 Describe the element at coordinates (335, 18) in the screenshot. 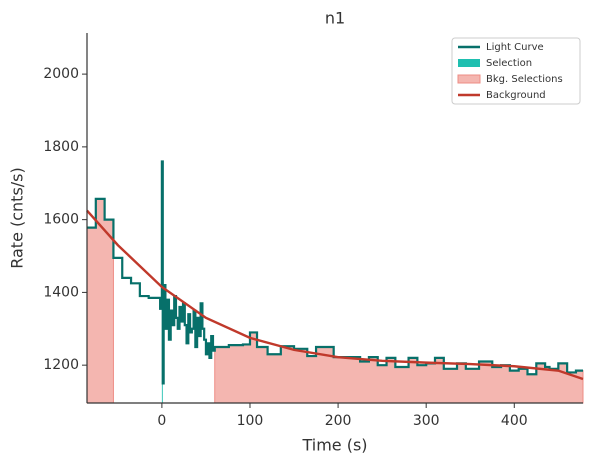

I see `chart-title: n1` at that location.